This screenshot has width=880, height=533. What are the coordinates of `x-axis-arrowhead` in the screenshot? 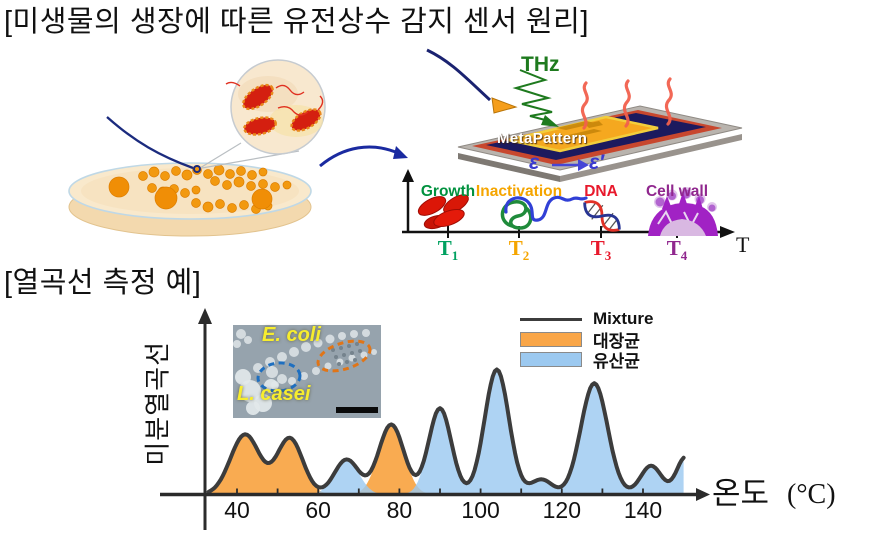 It's located at (703, 494).